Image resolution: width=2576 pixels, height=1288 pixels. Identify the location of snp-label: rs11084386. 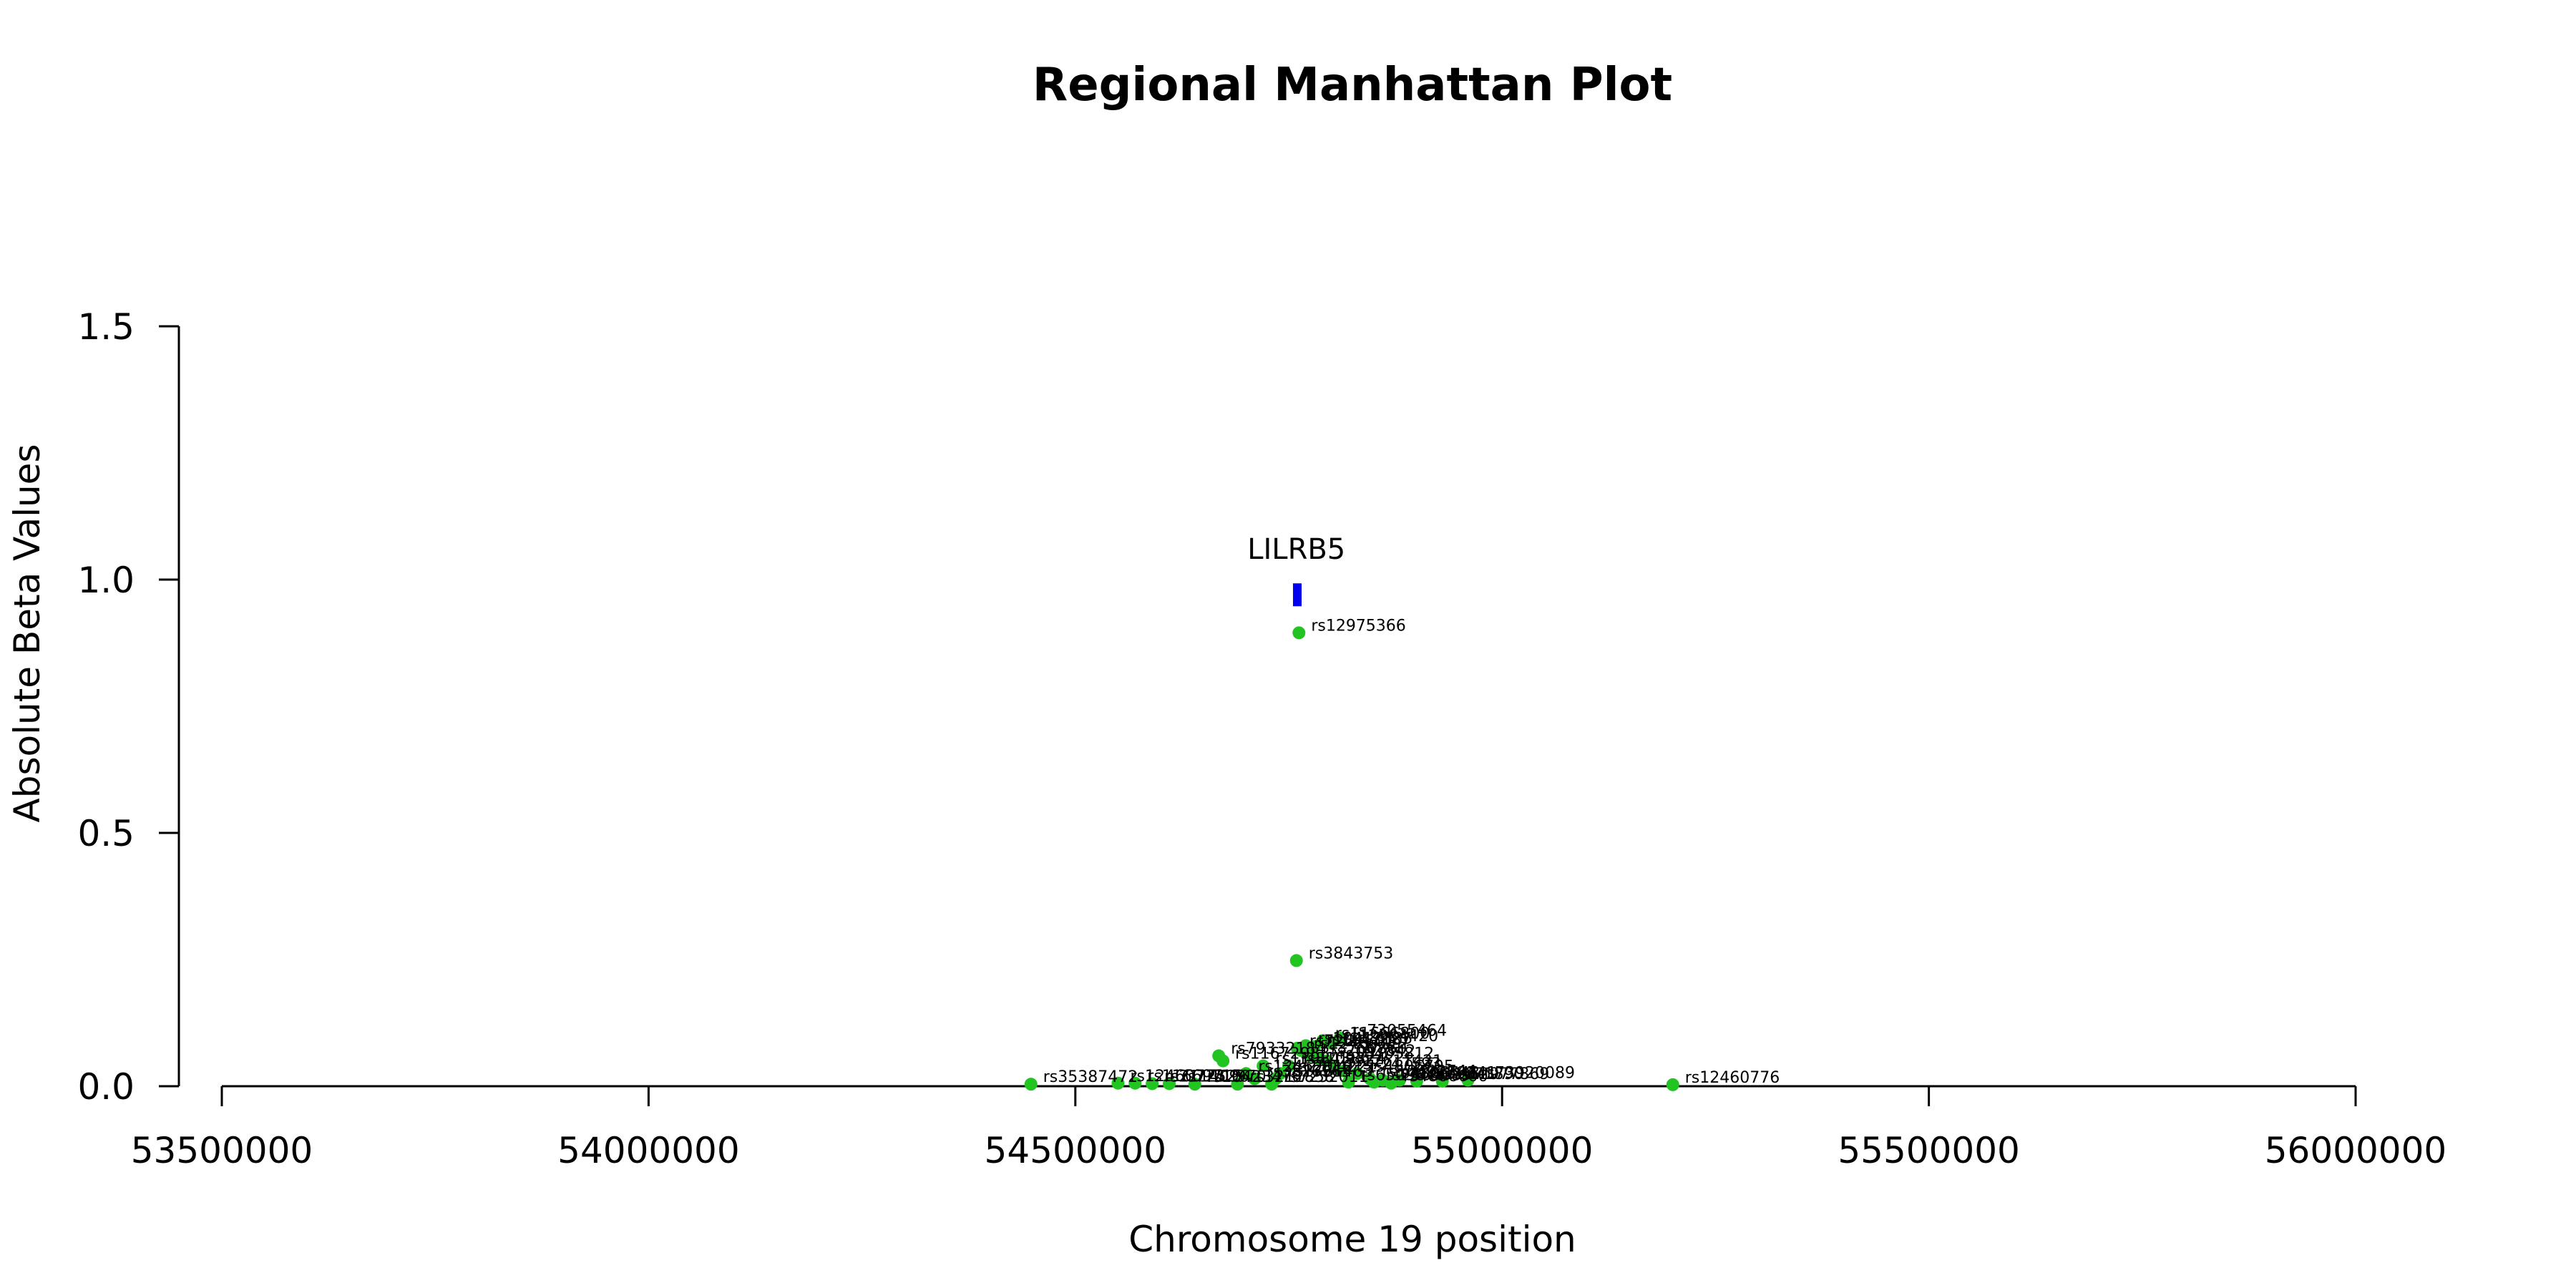
(1322, 1059).